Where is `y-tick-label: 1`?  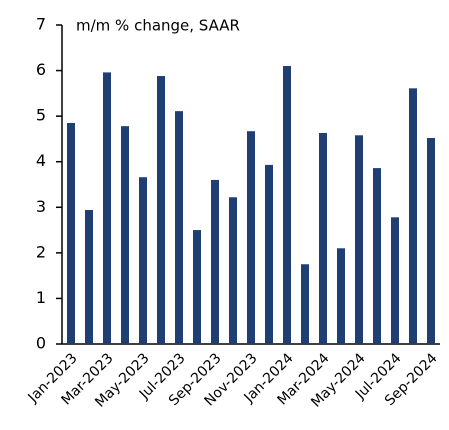 y-tick-label: 1 is located at coordinates (41, 297).